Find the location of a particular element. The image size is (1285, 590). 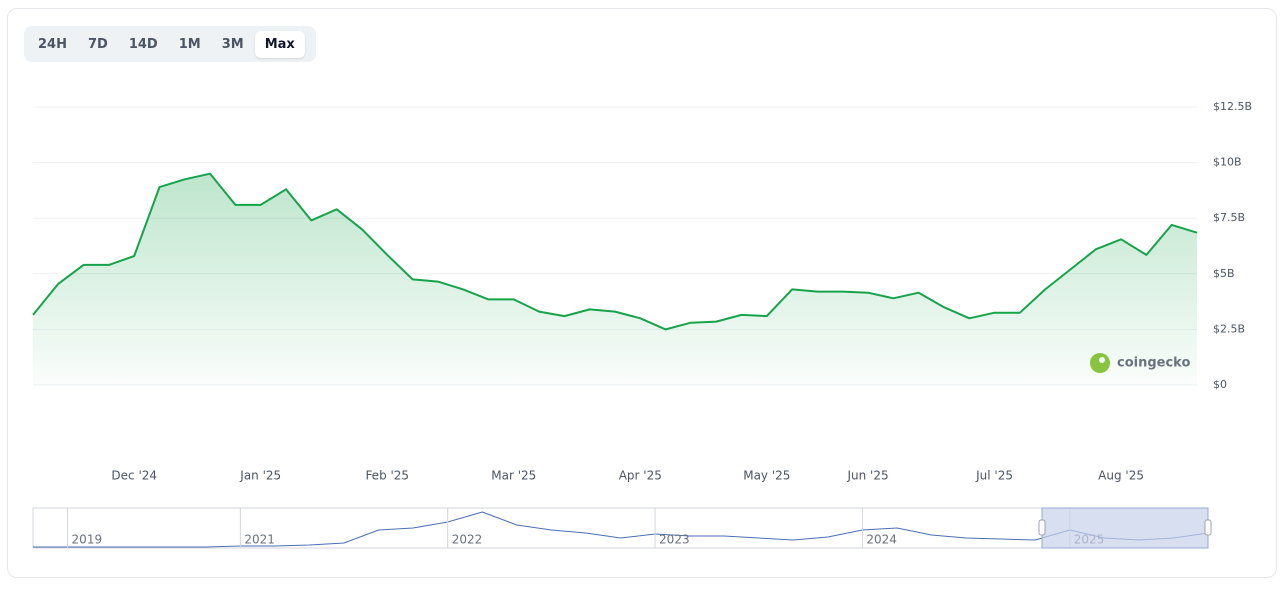

navigator-frame is located at coordinates (620, 528).